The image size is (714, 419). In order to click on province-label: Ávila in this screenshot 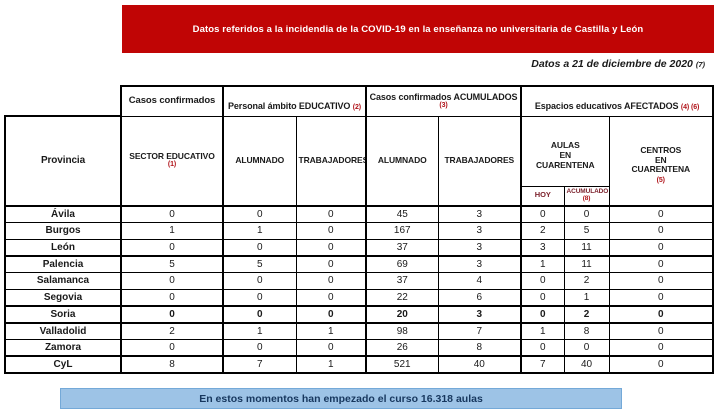, I will do `click(63, 214)`.